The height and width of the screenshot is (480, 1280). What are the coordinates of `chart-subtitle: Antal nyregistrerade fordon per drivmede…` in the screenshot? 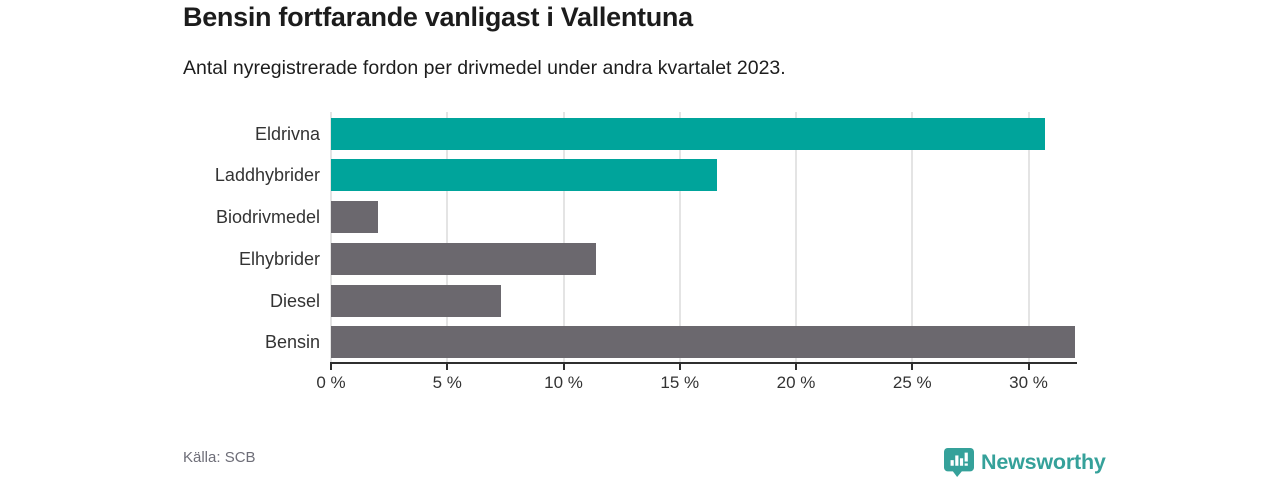 It's located at (484, 68).